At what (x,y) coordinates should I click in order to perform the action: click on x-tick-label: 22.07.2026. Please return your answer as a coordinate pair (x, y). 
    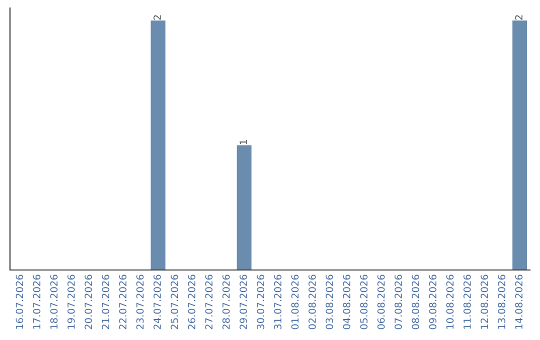
    Looking at the image, I should click on (122, 302).